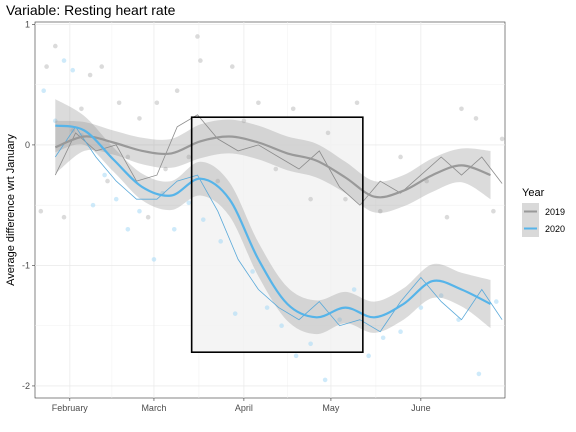 The image size is (576, 432). What do you see at coordinates (244, 408) in the screenshot?
I see `x-tick-label: April` at bounding box center [244, 408].